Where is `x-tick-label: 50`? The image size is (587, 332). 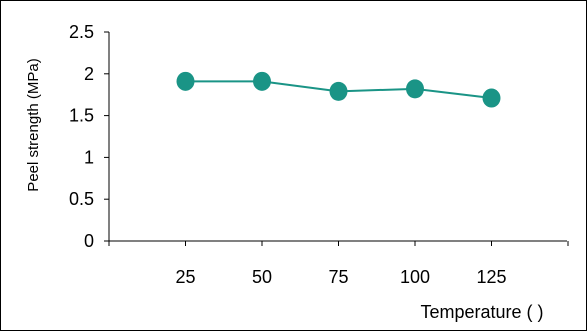 x-tick-label: 50 is located at coordinates (262, 277).